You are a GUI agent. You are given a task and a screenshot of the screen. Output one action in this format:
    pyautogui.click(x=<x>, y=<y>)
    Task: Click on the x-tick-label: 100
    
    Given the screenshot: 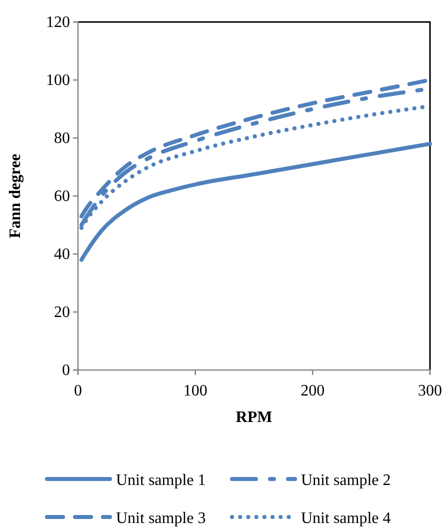 What is the action you would take?
    pyautogui.click(x=195, y=391)
    